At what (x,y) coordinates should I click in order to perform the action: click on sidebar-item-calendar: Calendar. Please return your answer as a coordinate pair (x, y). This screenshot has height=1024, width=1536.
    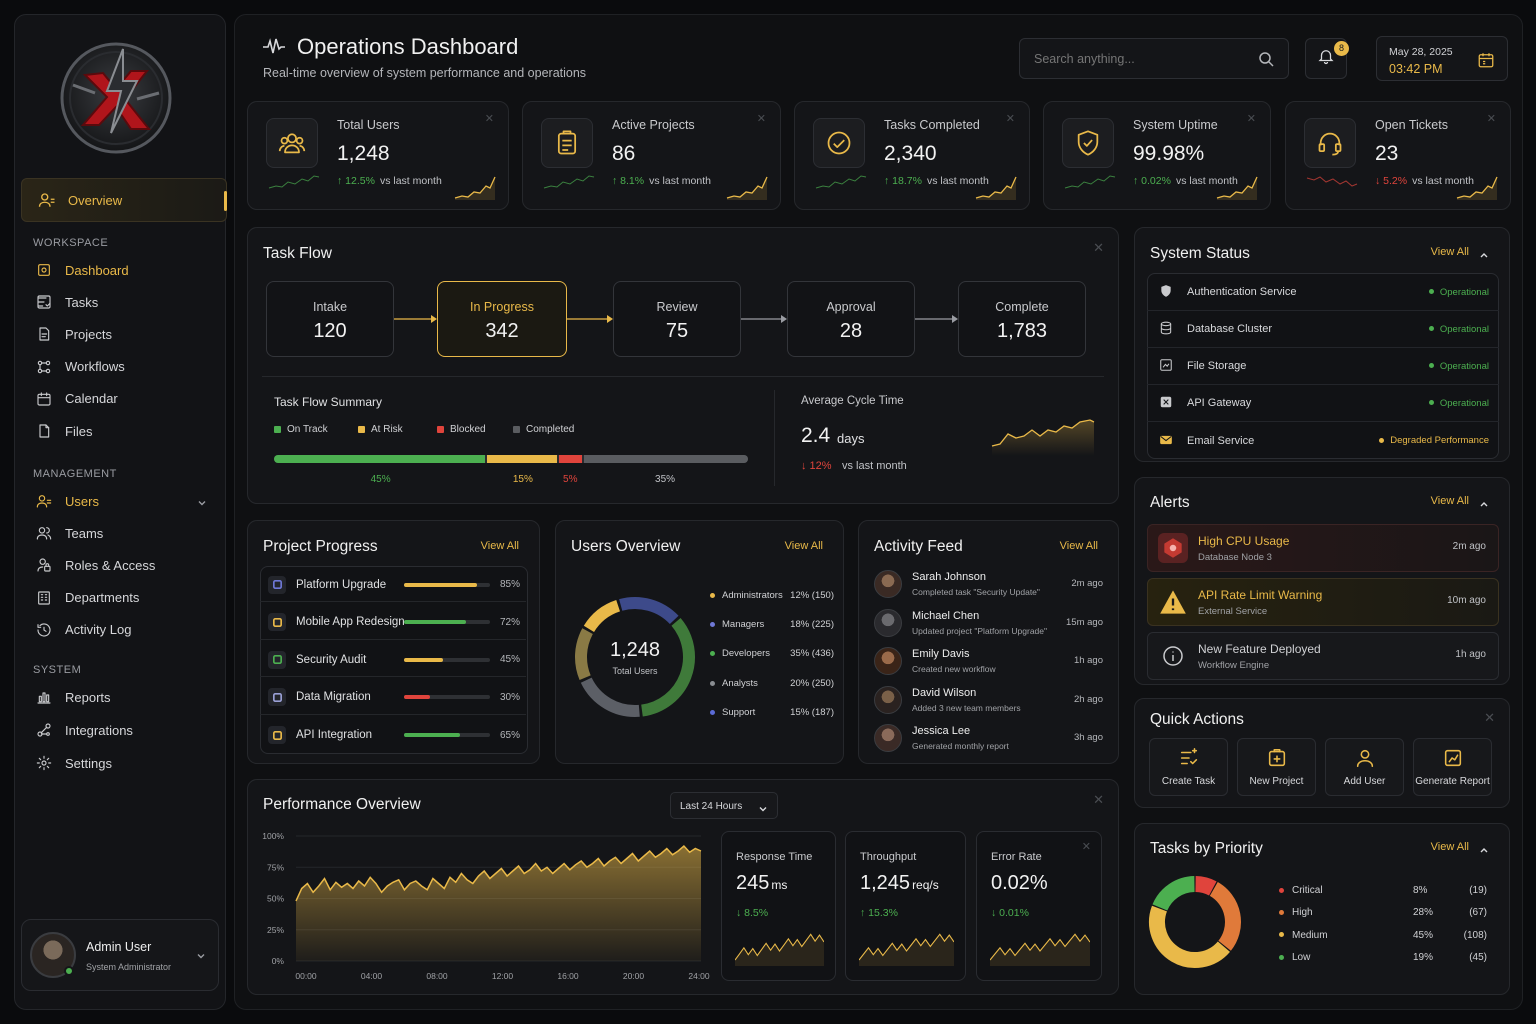
    Looking at the image, I should click on (121, 399).